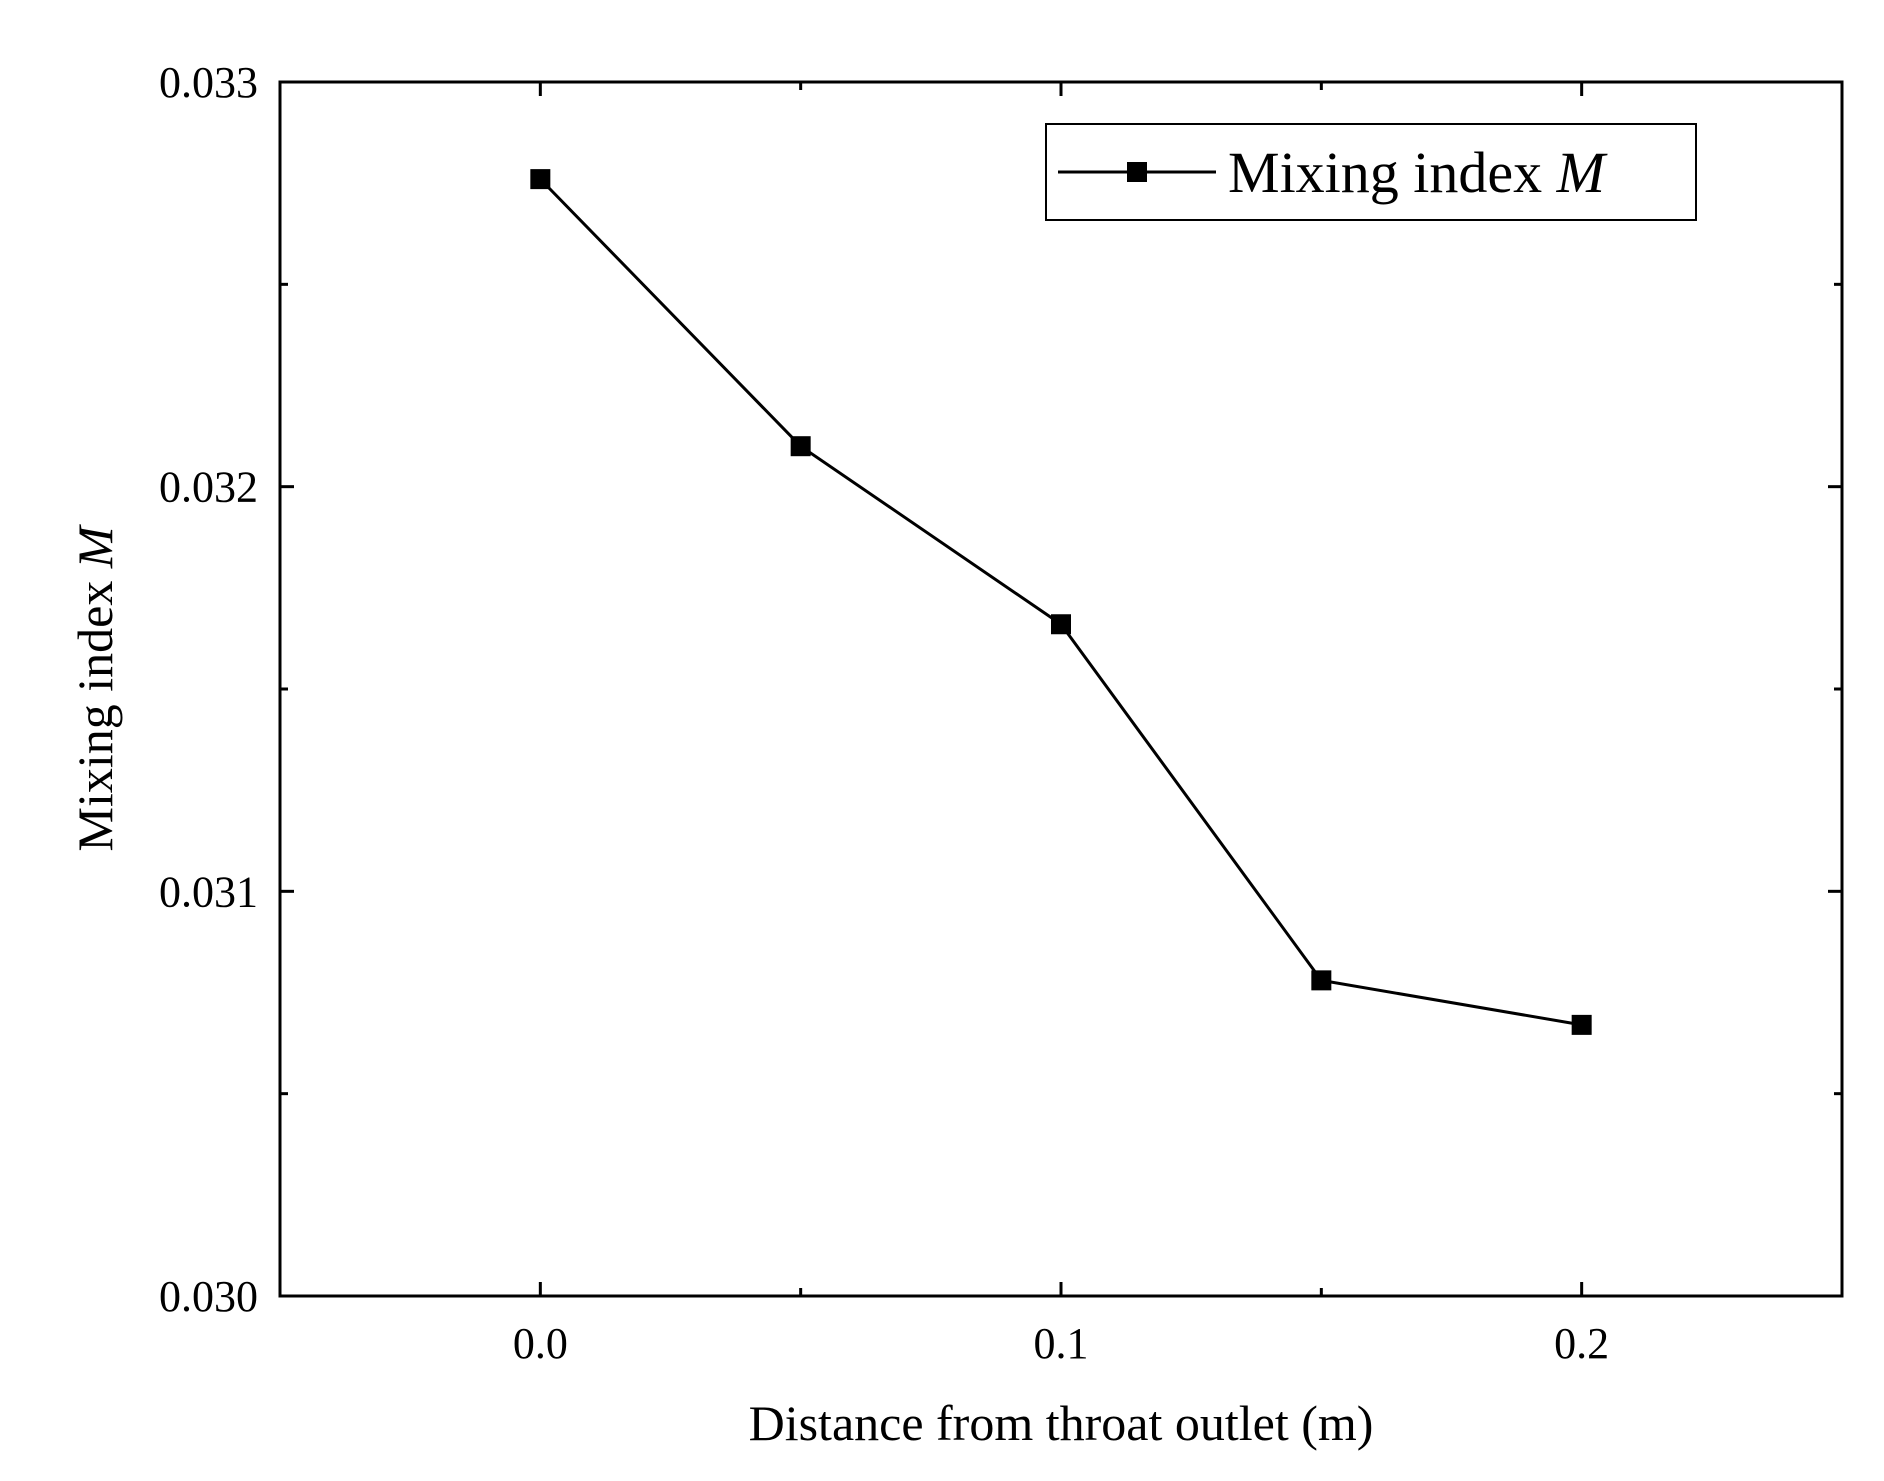 The height and width of the screenshot is (1481, 1884). Describe the element at coordinates (1061, 1423) in the screenshot. I see `x-axis-title: Distance from throat outlet (m)` at that location.